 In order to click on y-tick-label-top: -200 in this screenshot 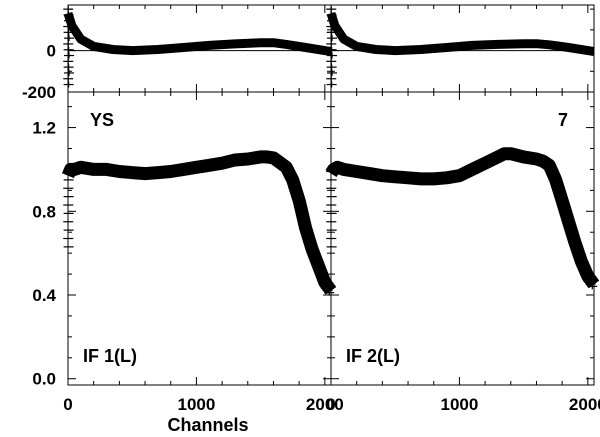, I will do `click(39, 92)`.